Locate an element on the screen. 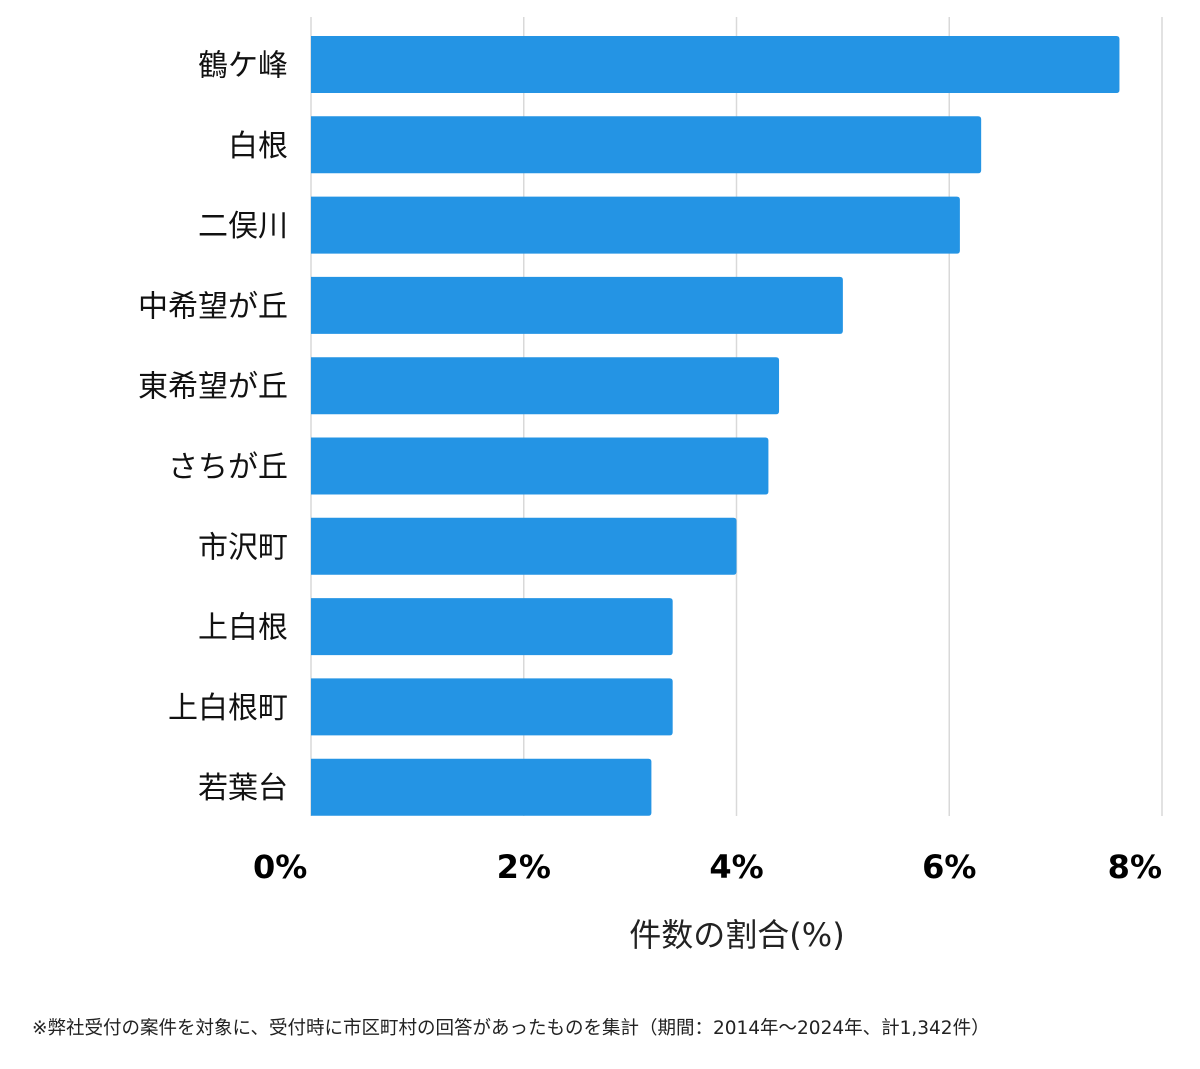  x-tick-label: 8% is located at coordinates (1135, 867).